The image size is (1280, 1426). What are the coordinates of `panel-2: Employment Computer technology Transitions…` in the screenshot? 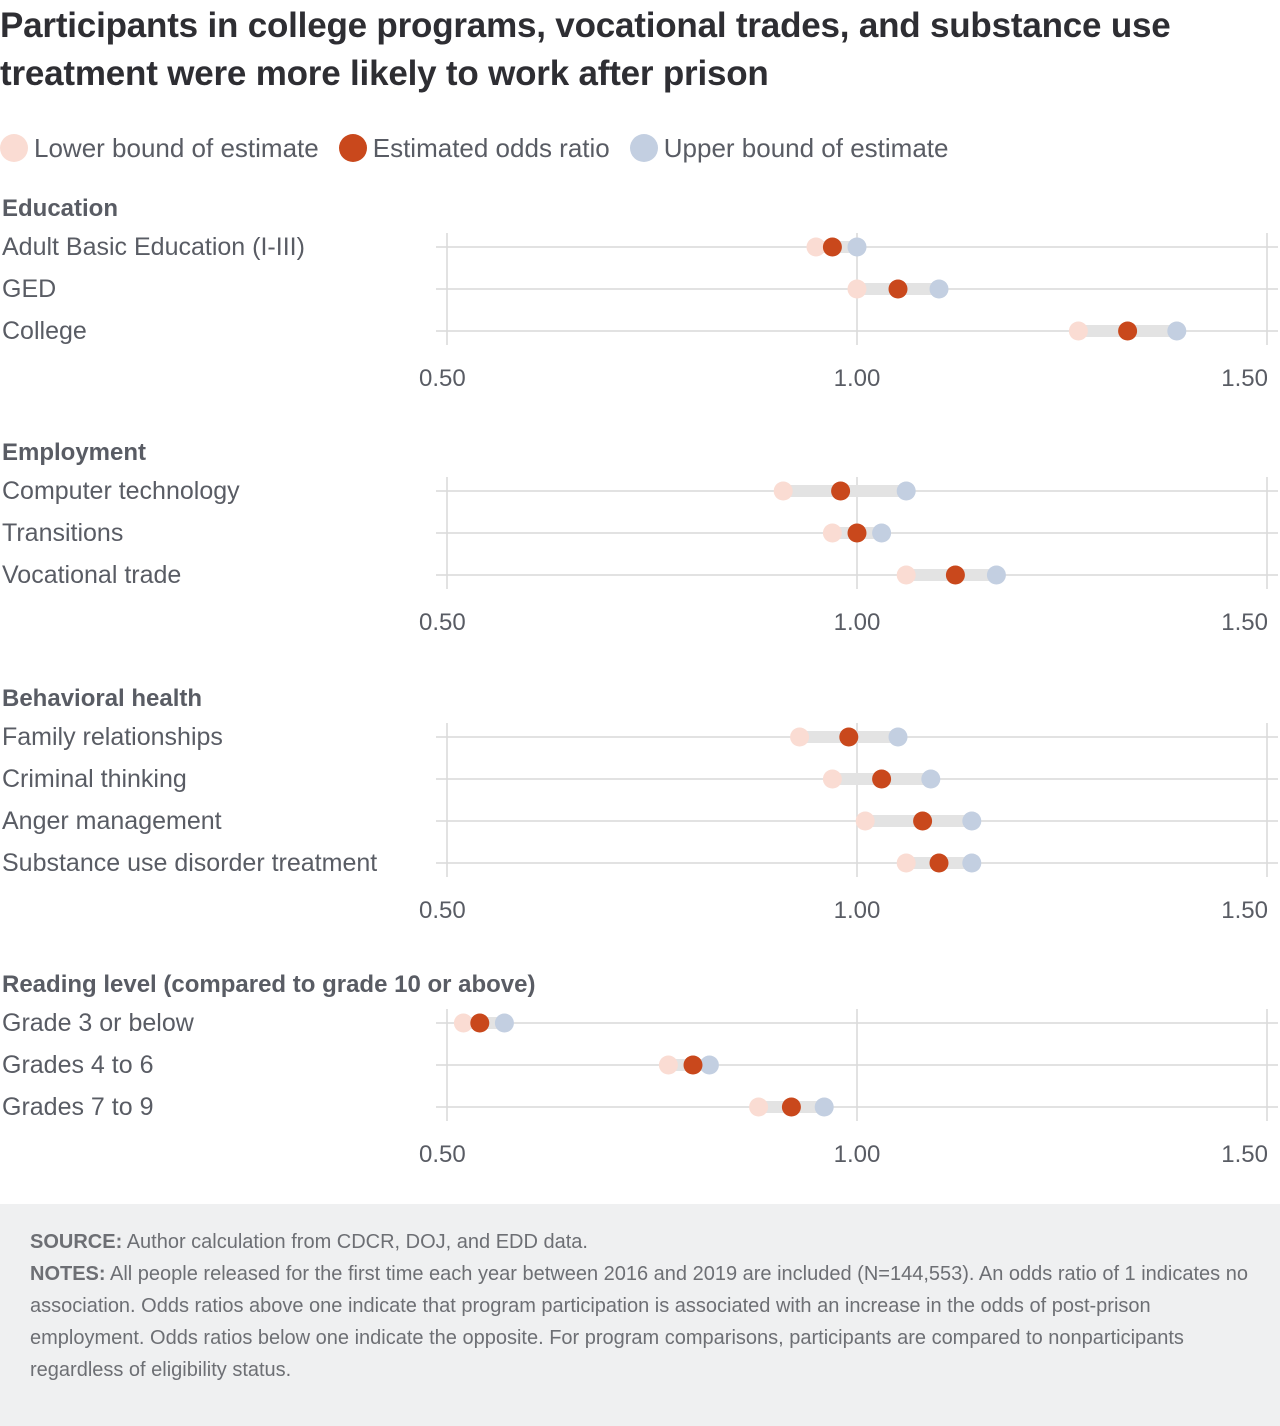 It's located at (640, 537).